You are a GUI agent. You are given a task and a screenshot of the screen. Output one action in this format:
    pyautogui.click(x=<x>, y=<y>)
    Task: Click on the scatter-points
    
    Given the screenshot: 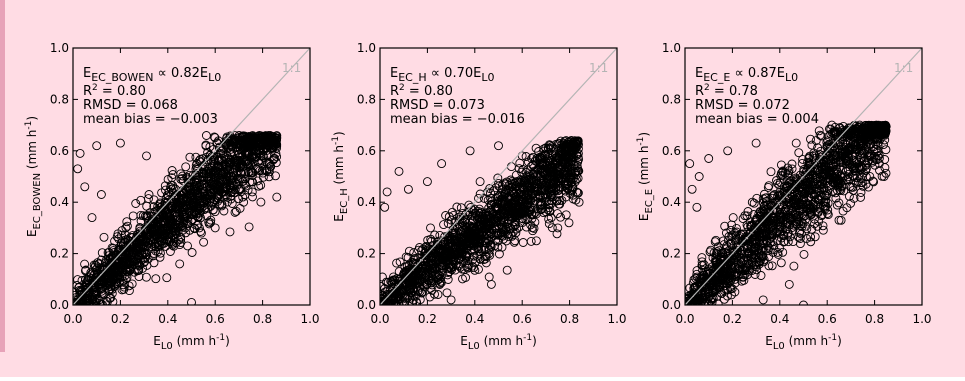 What is the action you would take?
    pyautogui.click(x=788, y=212)
    